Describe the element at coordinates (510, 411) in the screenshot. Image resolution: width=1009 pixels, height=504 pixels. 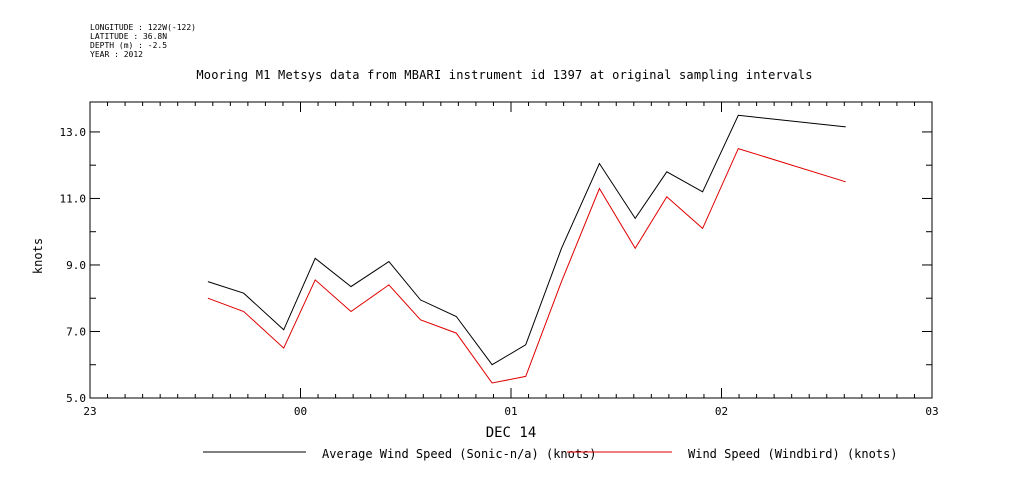
I see `x-tick-label: 01` at that location.